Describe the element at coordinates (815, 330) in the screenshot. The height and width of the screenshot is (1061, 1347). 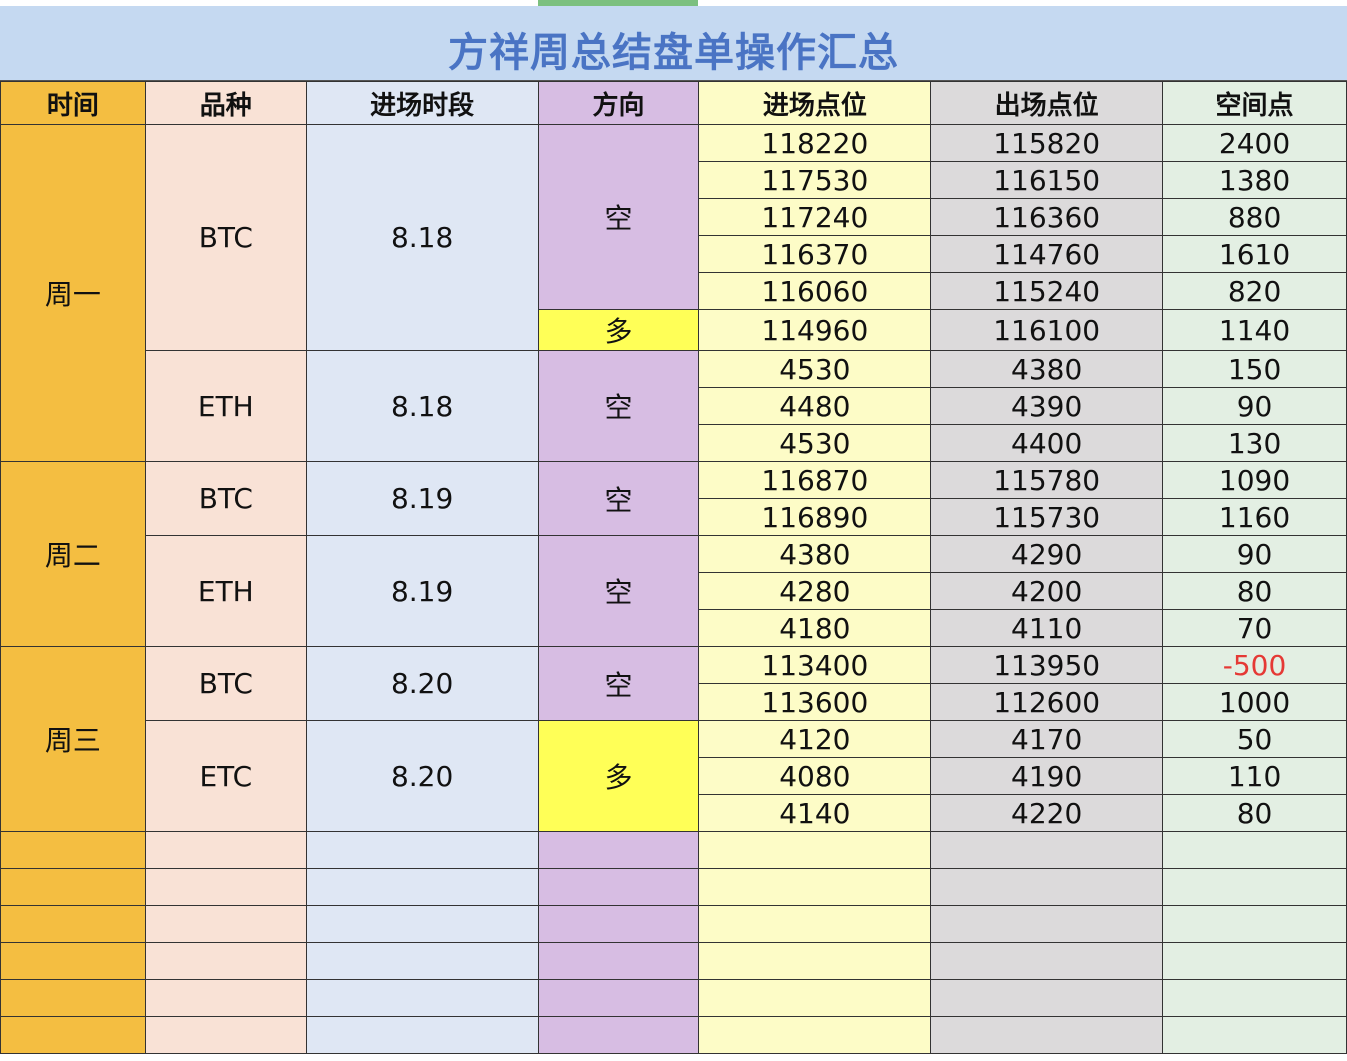
I see `cell-entry: 114960` at that location.